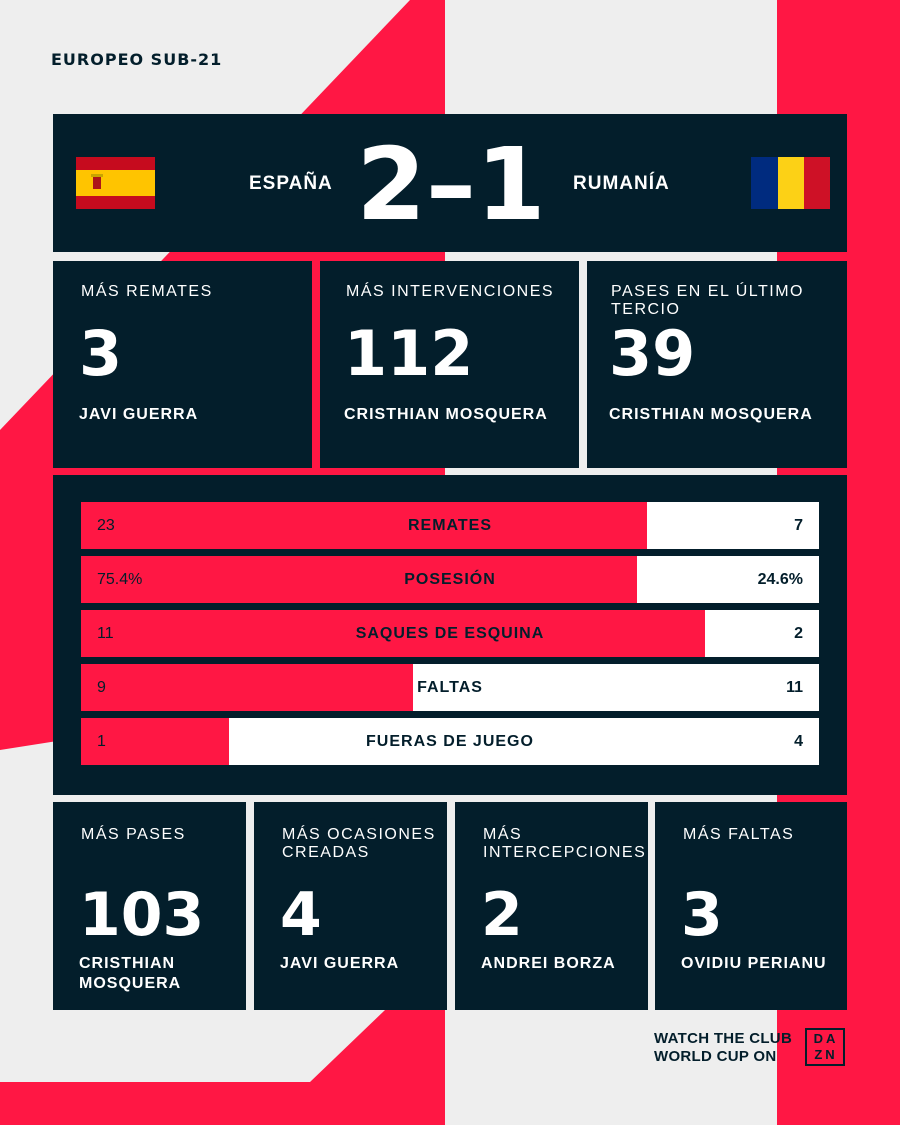 Image resolution: width=900 pixels, height=1125 pixels. I want to click on stat-card-label: MÁS FALTAS, so click(739, 834).